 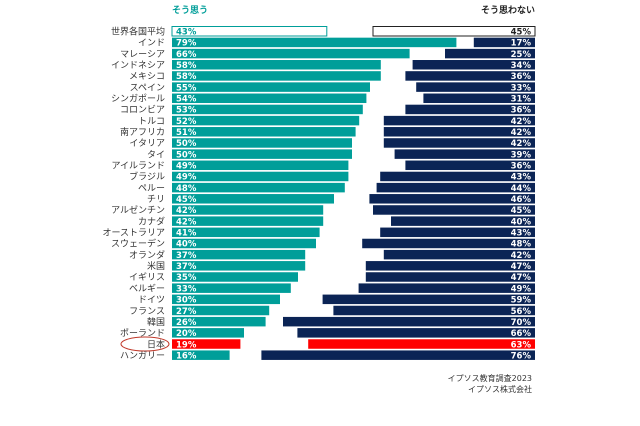 What do you see at coordinates (156, 154) in the screenshot?
I see `category-label: タイ` at bounding box center [156, 154].